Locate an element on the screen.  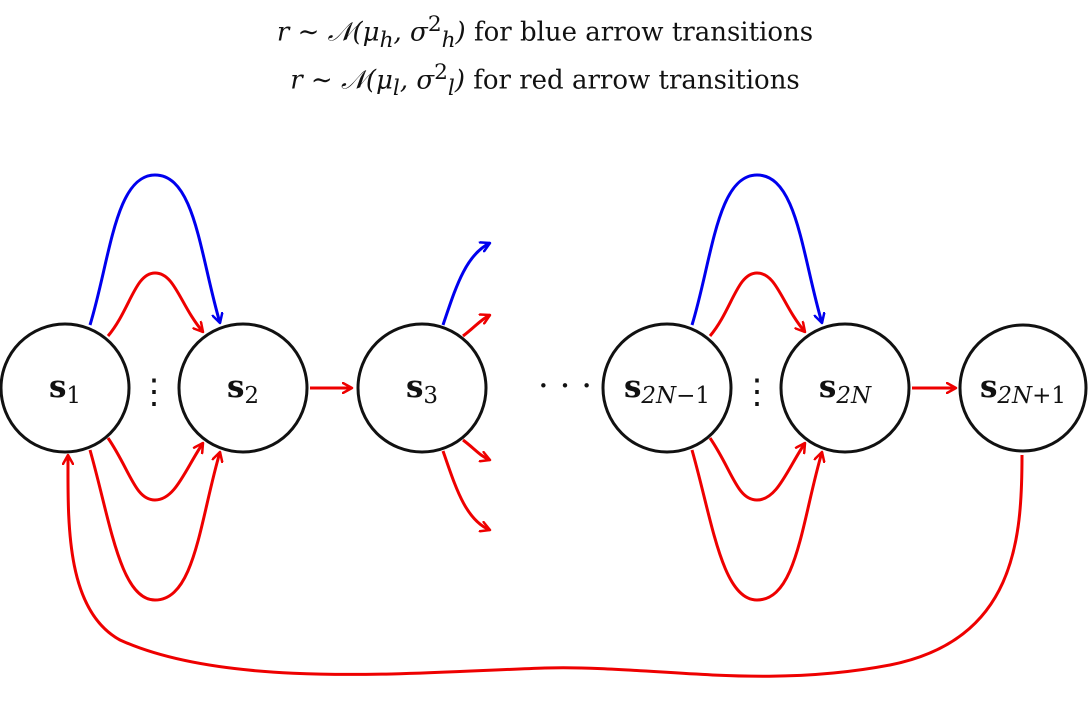
legend-low-sup: 2 is located at coordinates (441, 72).